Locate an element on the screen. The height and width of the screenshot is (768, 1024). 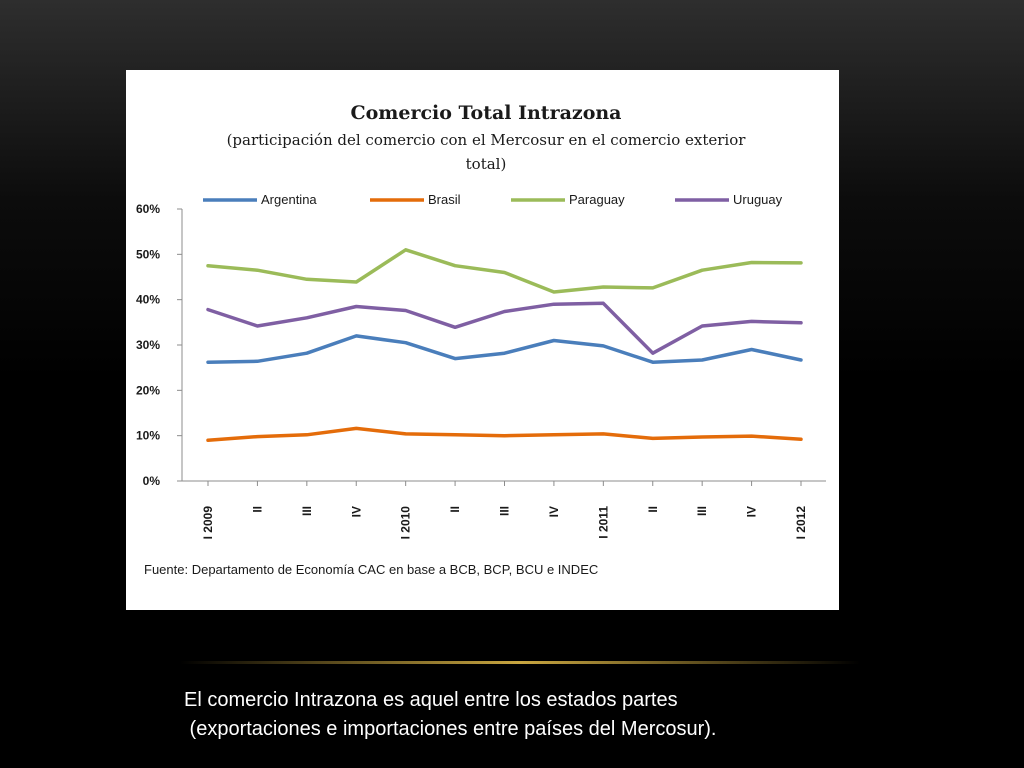
y-tick-label: 50% is located at coordinates (148, 254).